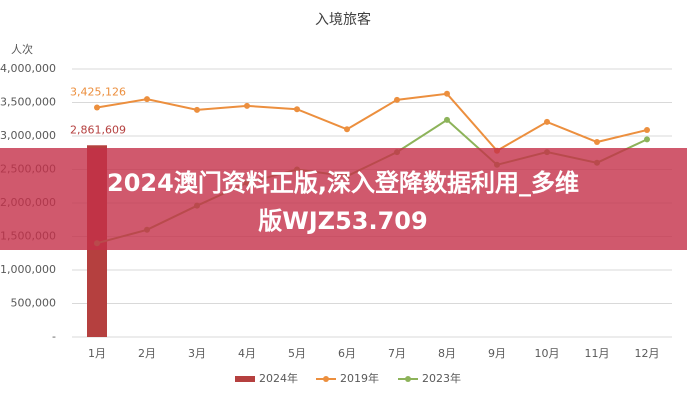 The width and height of the screenshot is (687, 400). Describe the element at coordinates (28, 68) in the screenshot. I see `y-tick-label: 4,000,000` at that location.